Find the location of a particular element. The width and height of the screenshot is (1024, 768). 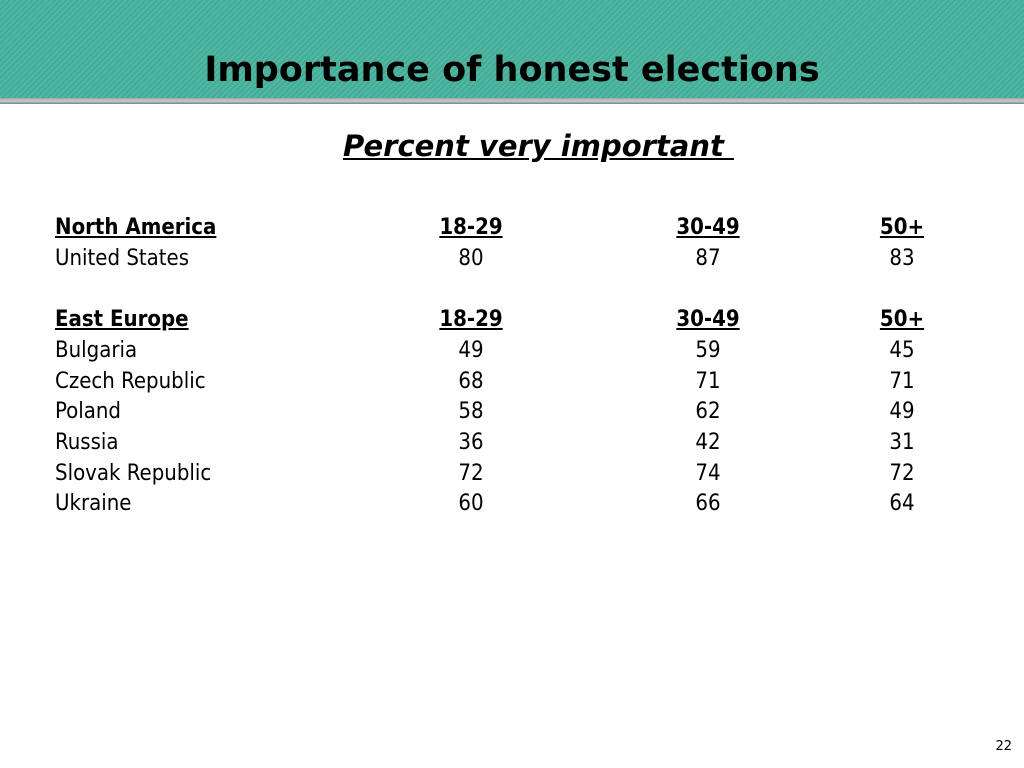

country-name: Slovak Republic is located at coordinates (133, 473).